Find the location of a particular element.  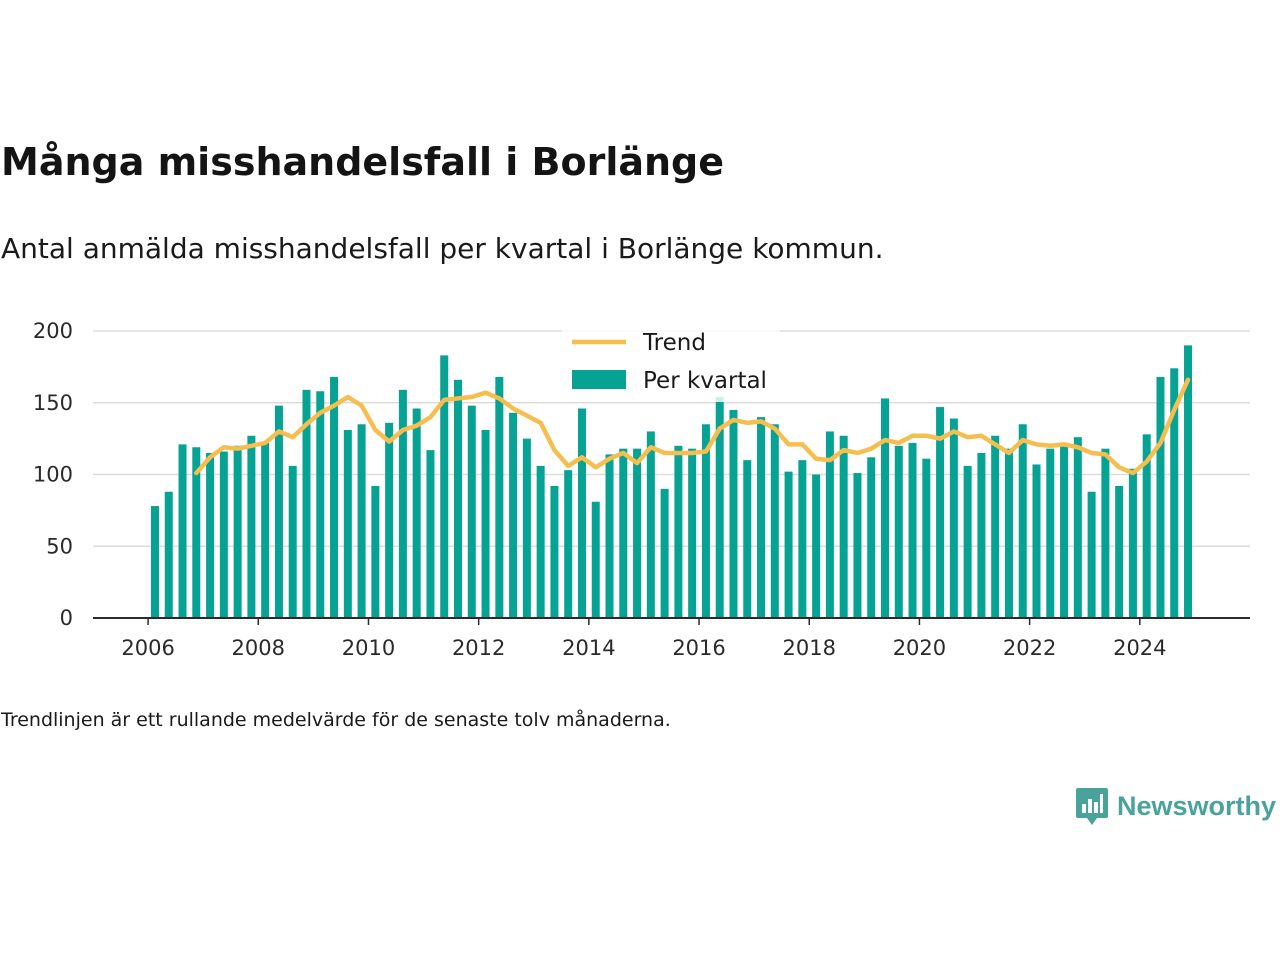

x-tick-label: 2014 is located at coordinates (588, 648).